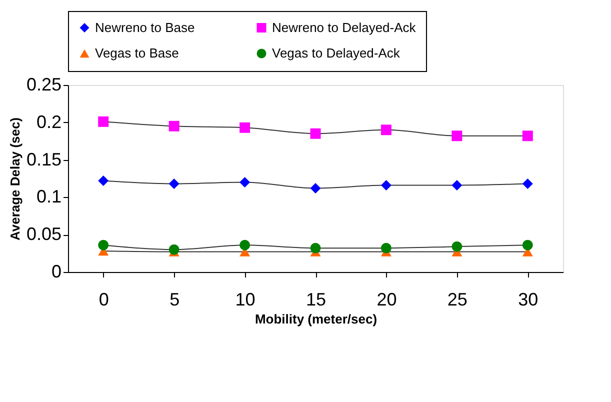  Describe the element at coordinates (457, 300) in the screenshot. I see `x-tick-label: 25` at that location.